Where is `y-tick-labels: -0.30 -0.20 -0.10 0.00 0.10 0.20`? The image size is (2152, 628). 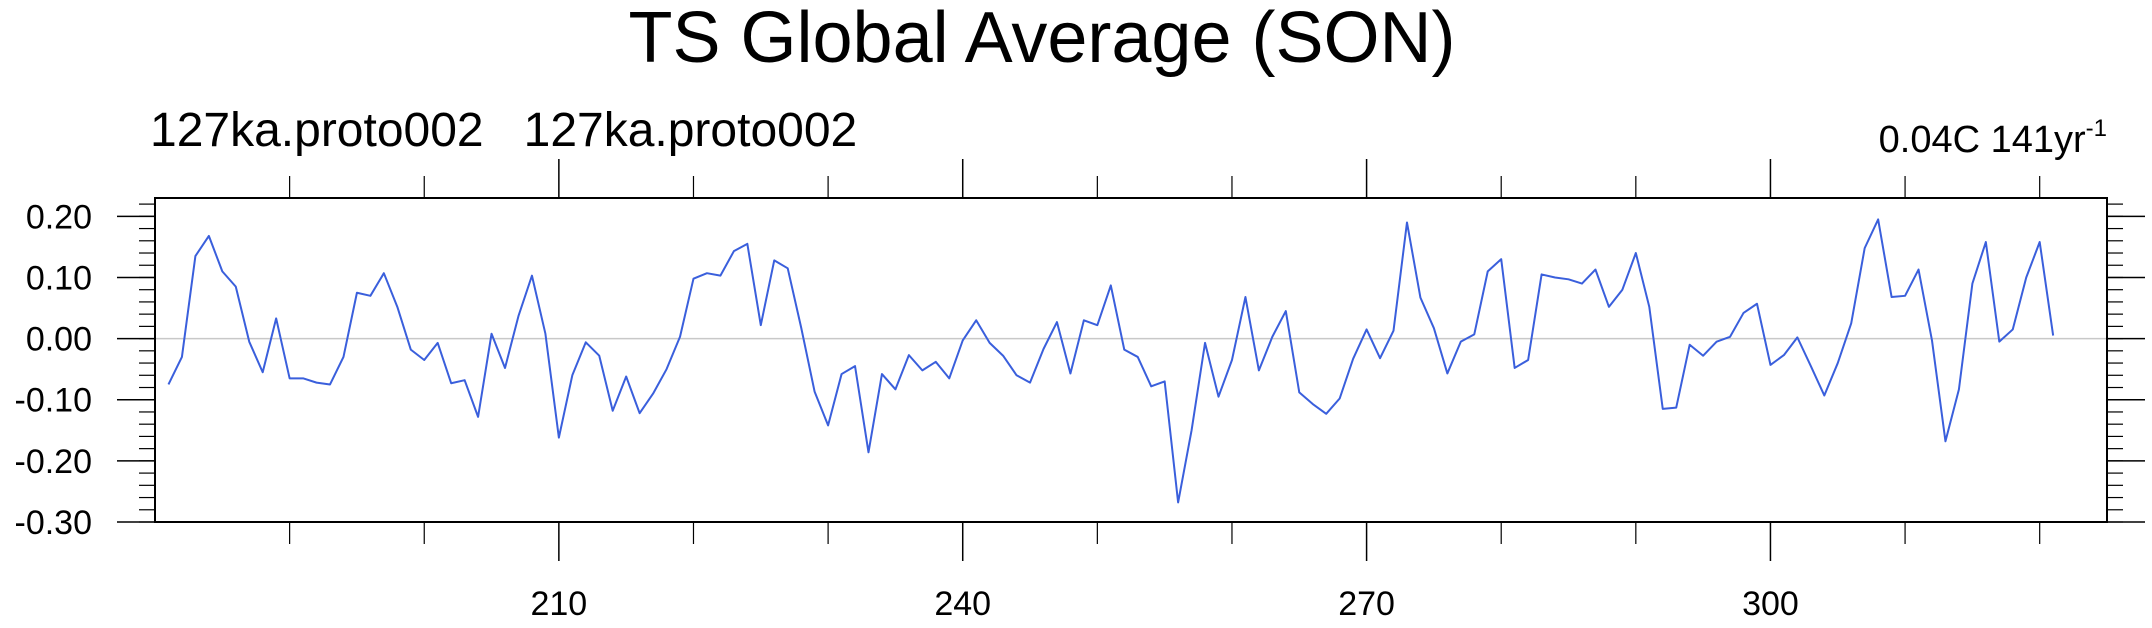 y-tick-labels: -0.30 -0.20 -0.10 0.00 0.10 0.20 is located at coordinates (54, 370).